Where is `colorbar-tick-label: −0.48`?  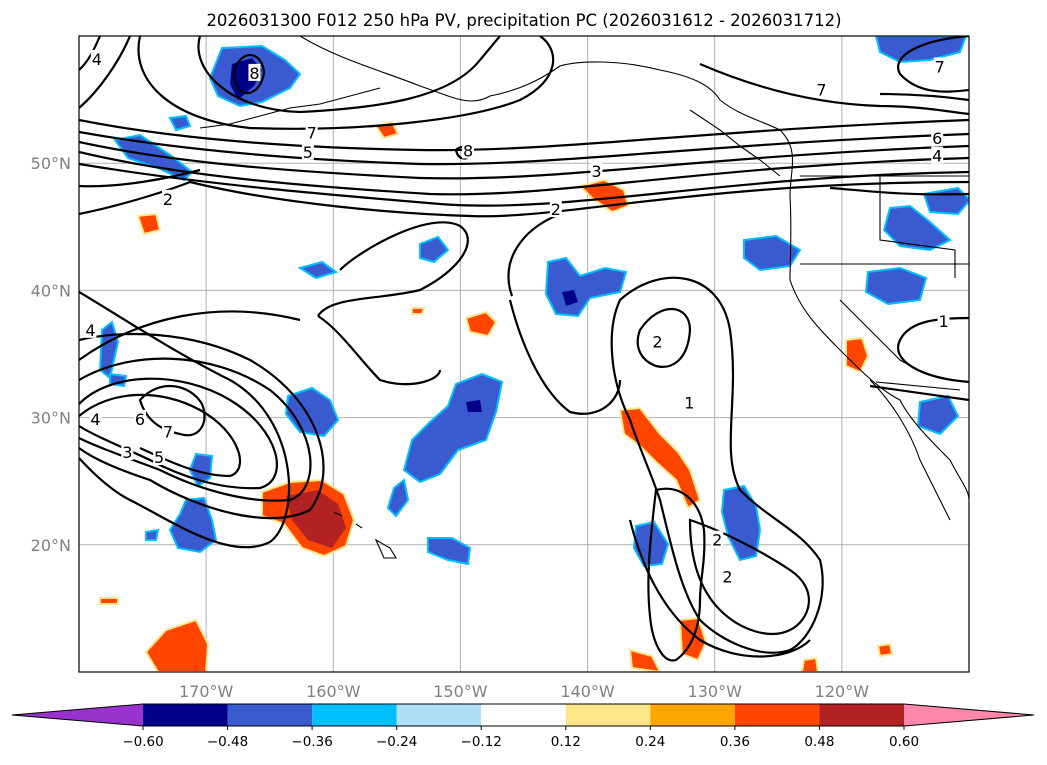
colorbar-tick-label: −0.48 is located at coordinates (227, 742).